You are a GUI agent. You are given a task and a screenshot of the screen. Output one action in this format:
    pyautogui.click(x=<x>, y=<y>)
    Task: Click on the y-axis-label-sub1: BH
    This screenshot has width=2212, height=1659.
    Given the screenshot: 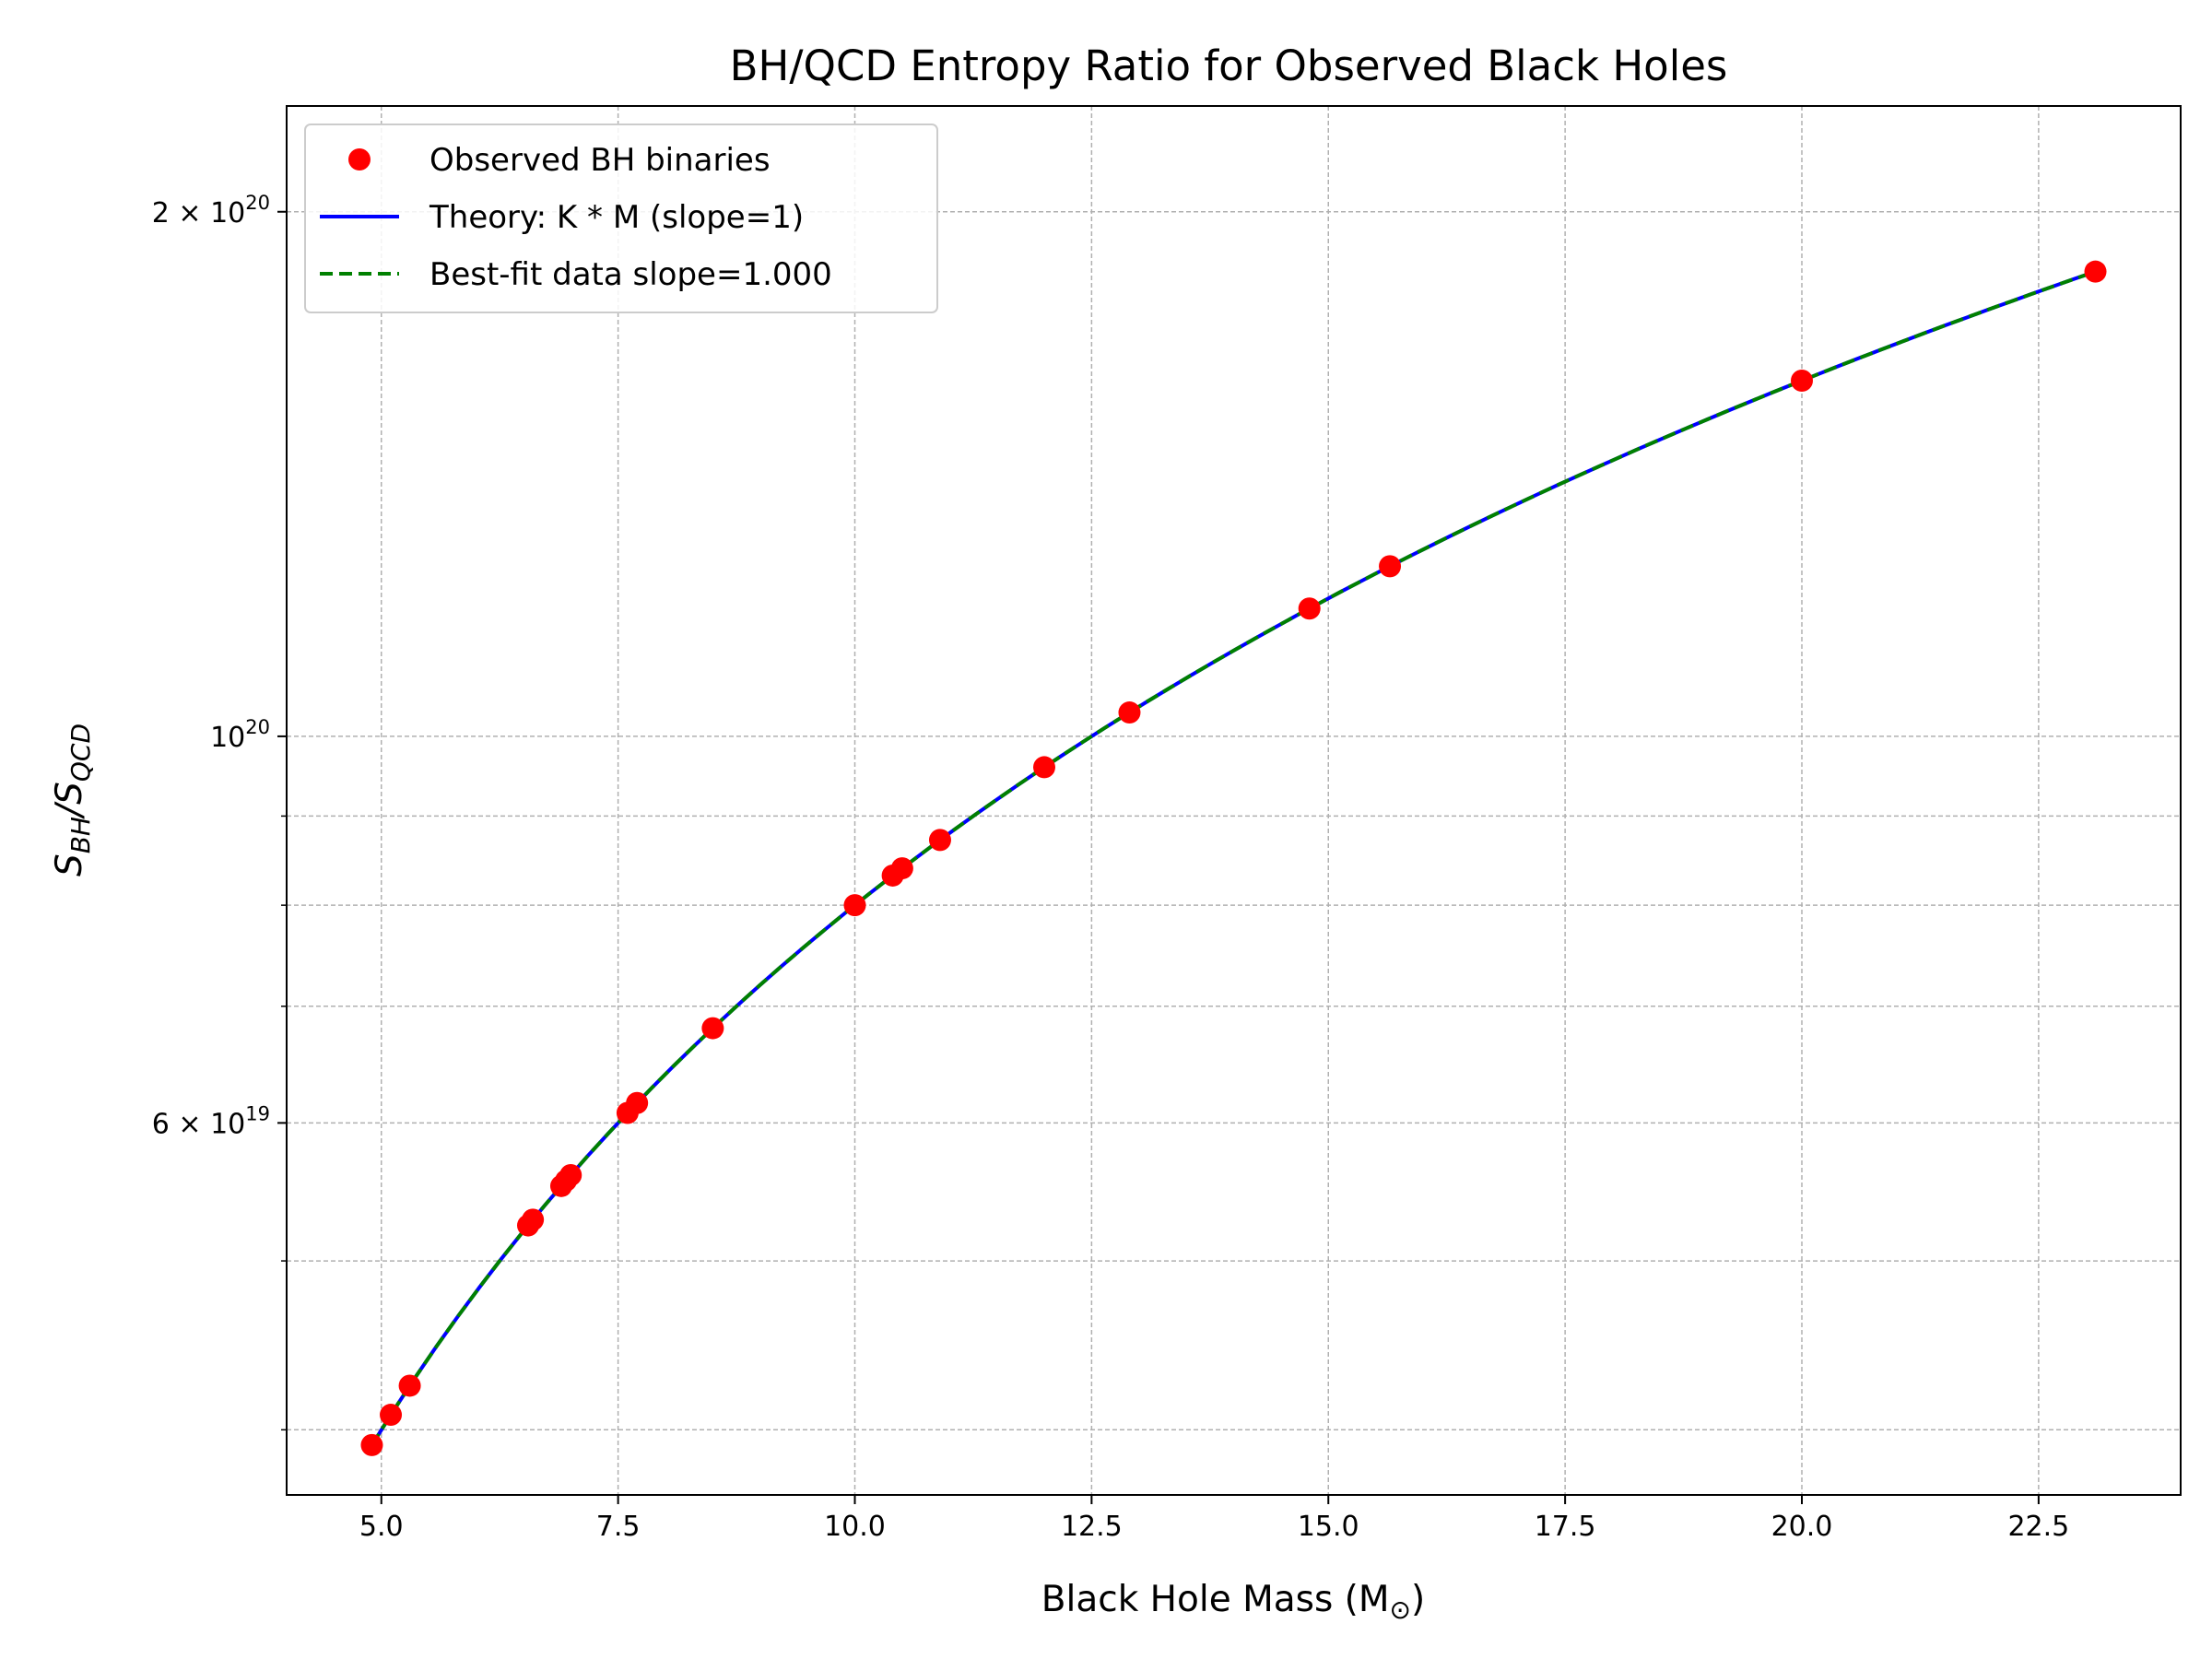 What is the action you would take?
    pyautogui.click(x=80, y=835)
    